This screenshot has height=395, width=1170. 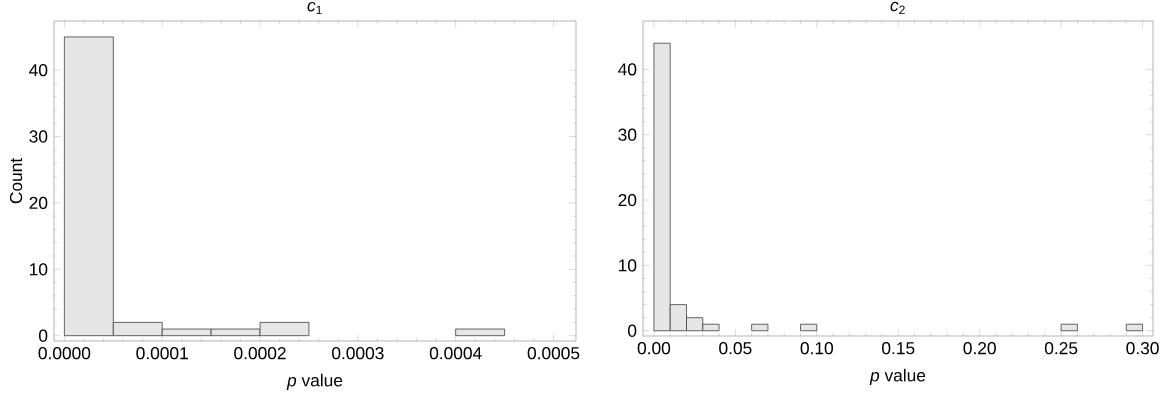 I want to click on x-tick-label: 0.0004, so click(x=455, y=353).